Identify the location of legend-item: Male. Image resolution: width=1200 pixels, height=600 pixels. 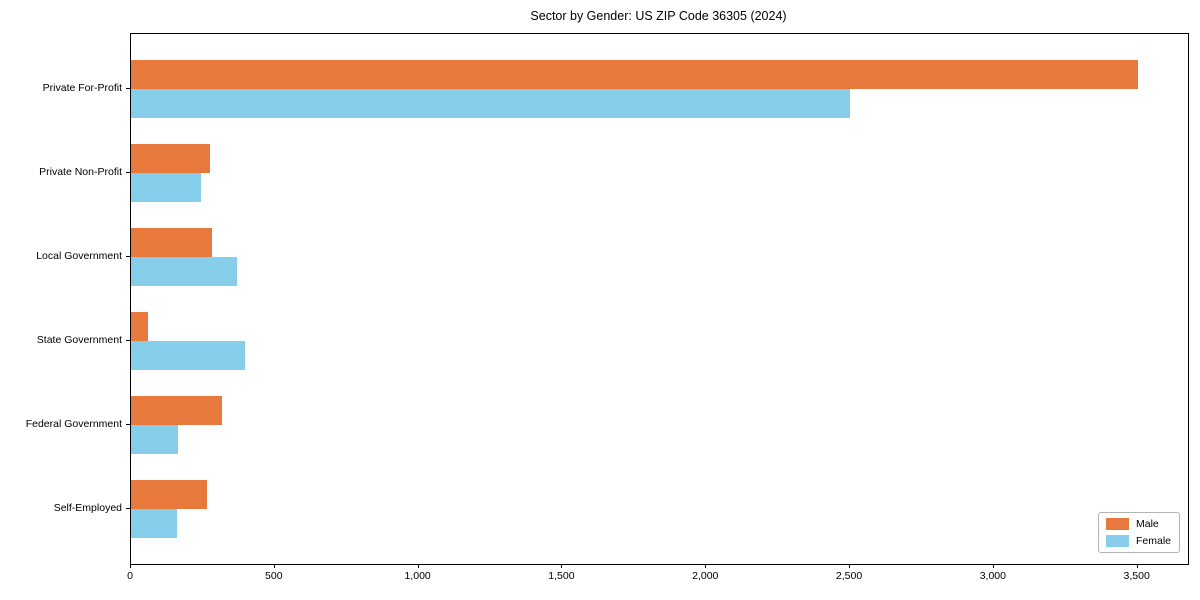
(1138, 524).